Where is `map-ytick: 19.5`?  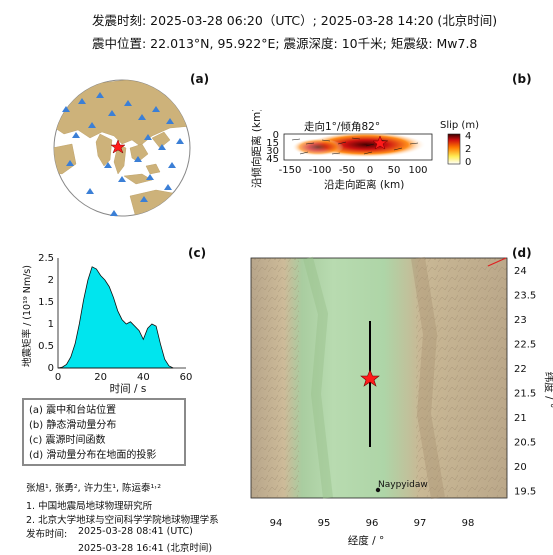
map-ytick: 19.5 is located at coordinates (525, 492).